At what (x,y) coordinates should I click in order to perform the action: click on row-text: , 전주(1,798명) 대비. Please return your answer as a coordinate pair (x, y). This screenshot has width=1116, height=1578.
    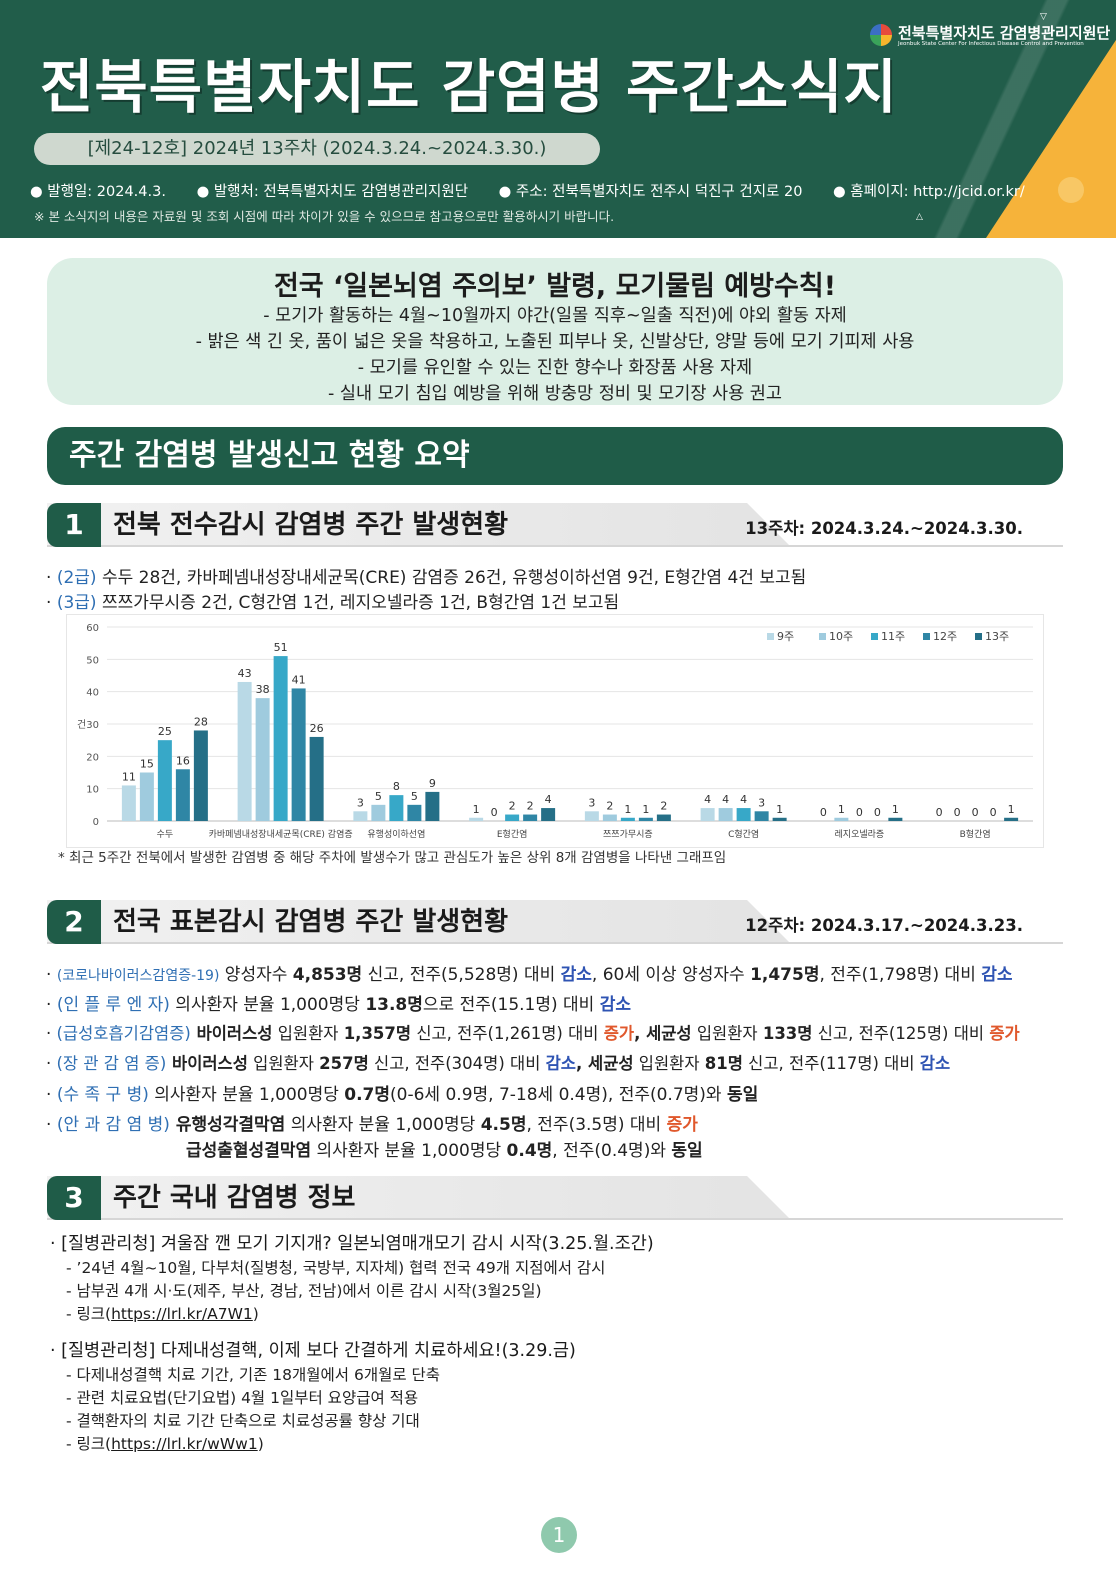
    Looking at the image, I should click on (900, 975).